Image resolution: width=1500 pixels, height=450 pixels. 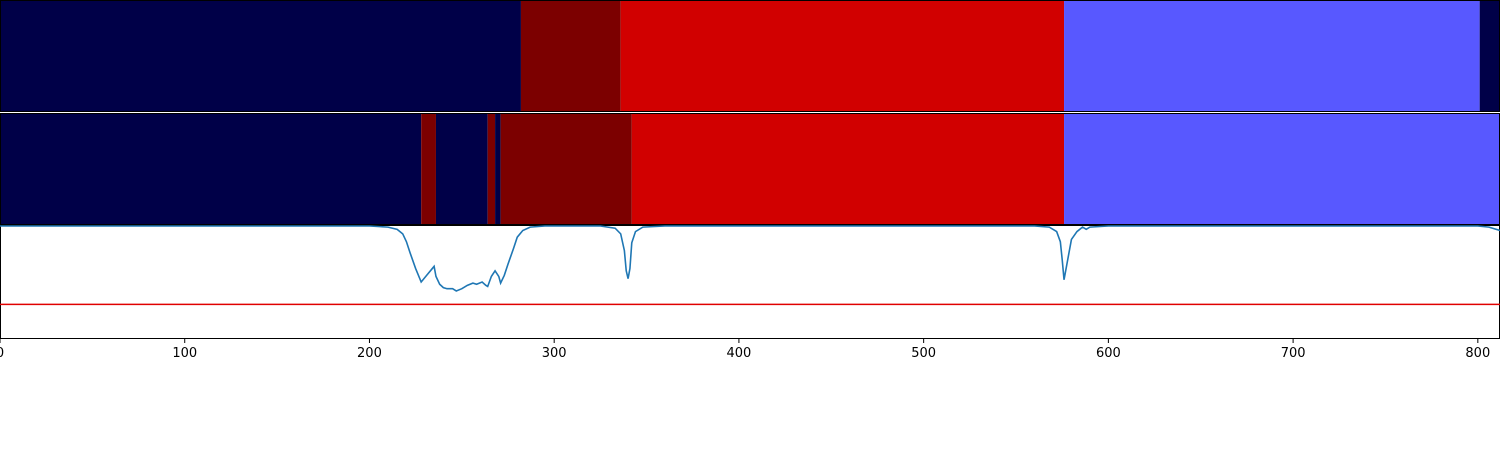 What do you see at coordinates (739, 353) in the screenshot?
I see `x-tick-label-4: 400` at bounding box center [739, 353].